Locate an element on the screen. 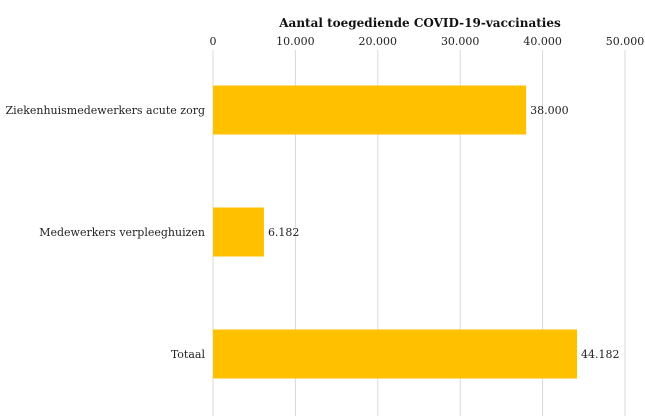 This screenshot has height=416, width=645. x-tick-label: 0 is located at coordinates (213, 41).